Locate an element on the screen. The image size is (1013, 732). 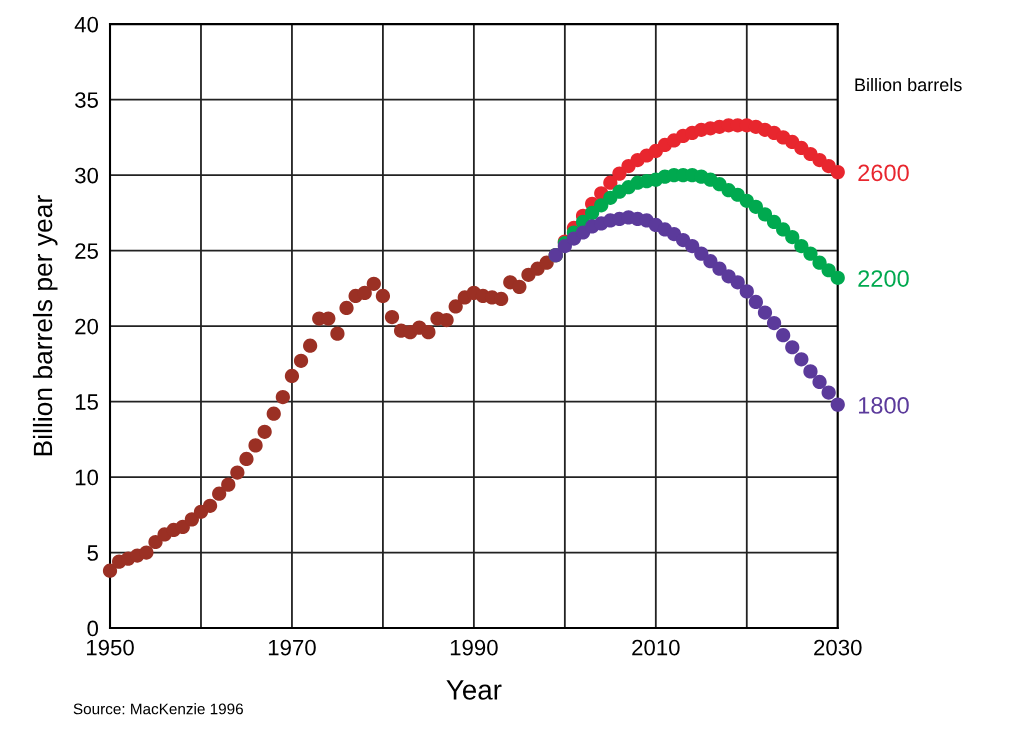
y-tick-label: 10 is located at coordinates (87, 477).